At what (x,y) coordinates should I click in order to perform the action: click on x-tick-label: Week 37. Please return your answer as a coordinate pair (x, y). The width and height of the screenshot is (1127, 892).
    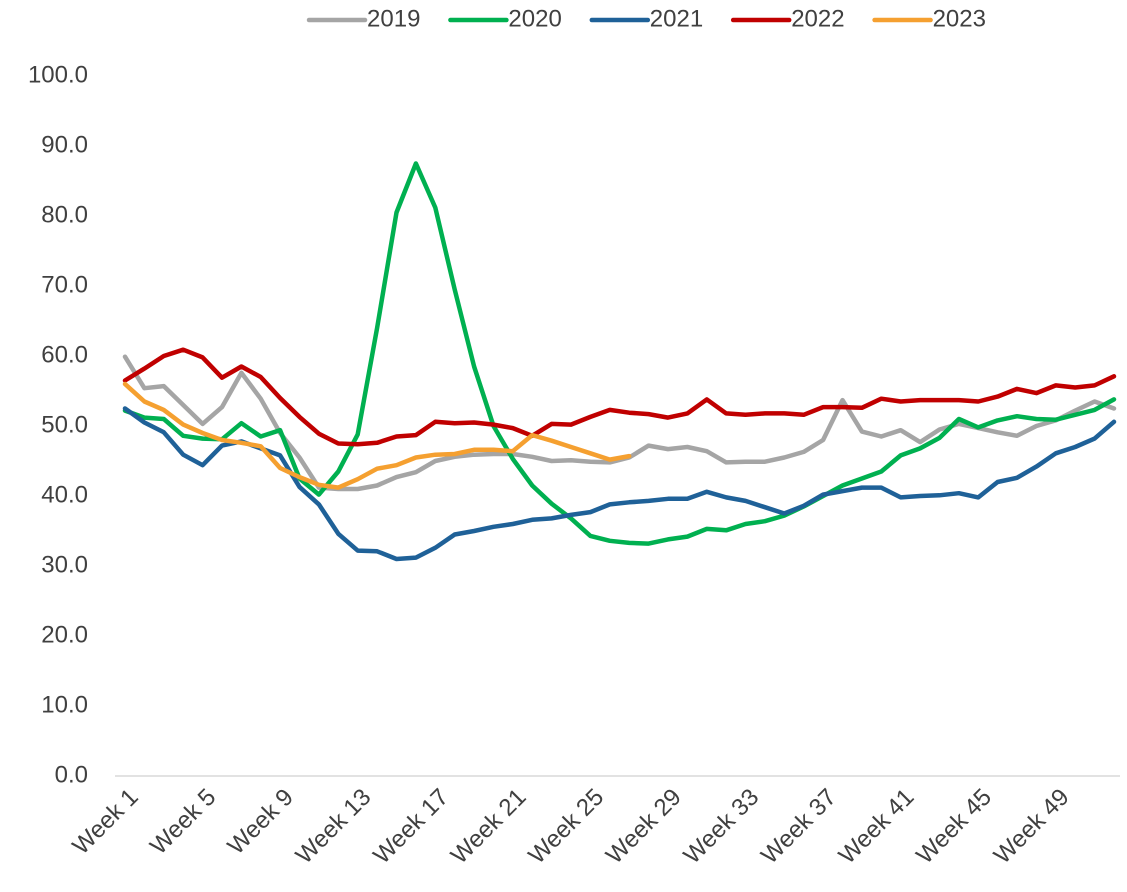
    Looking at the image, I should click on (799, 827).